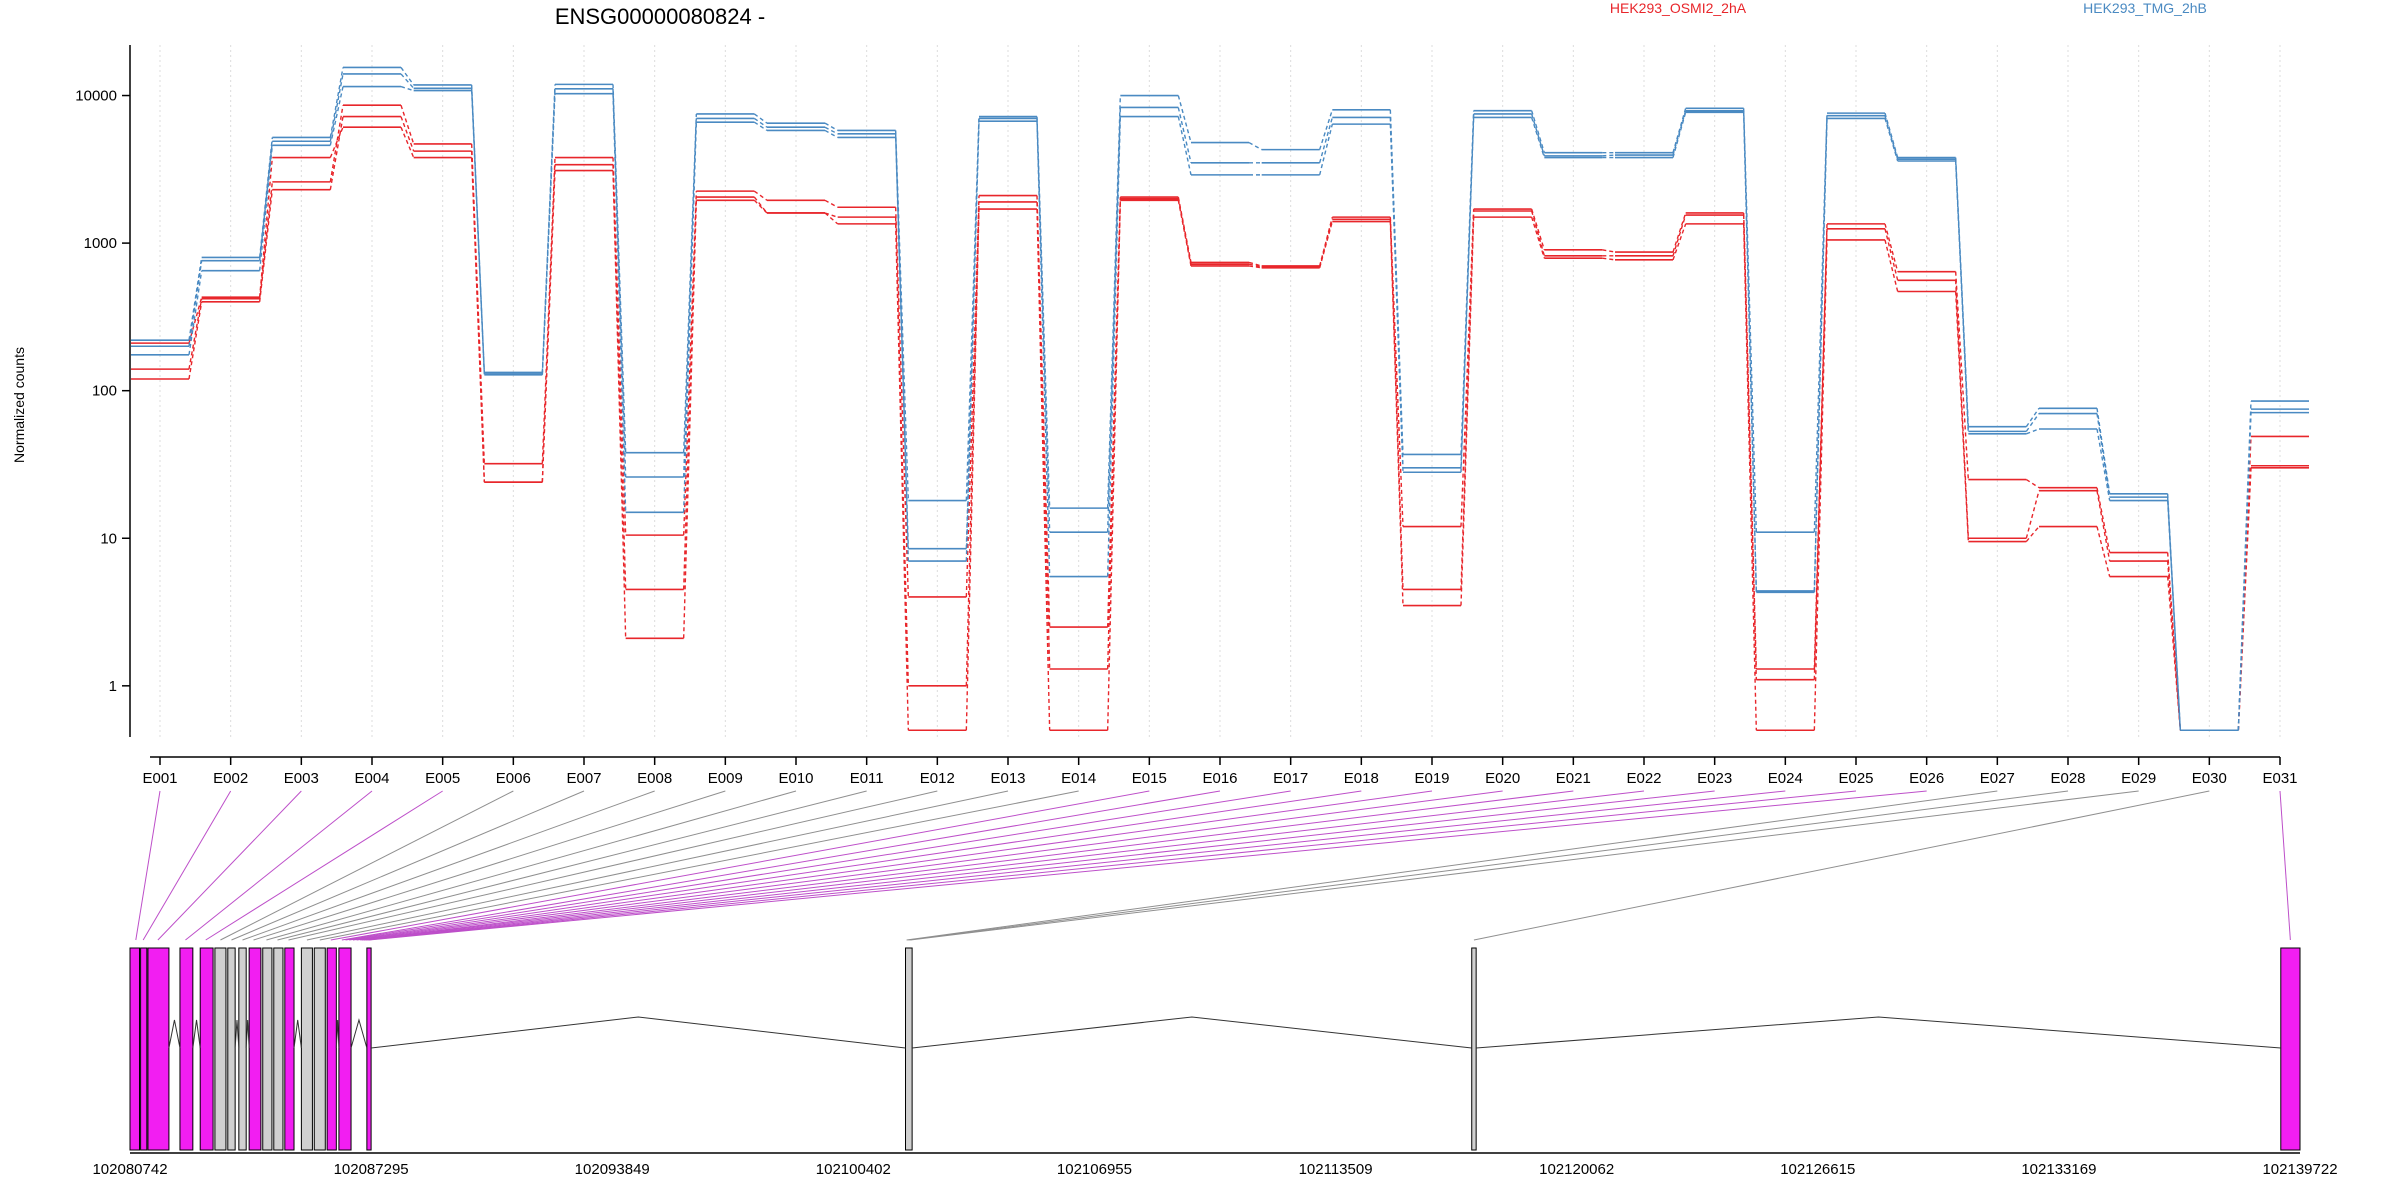  I want to click on genomic-tick-label: 102126615, so click(1817, 1169).